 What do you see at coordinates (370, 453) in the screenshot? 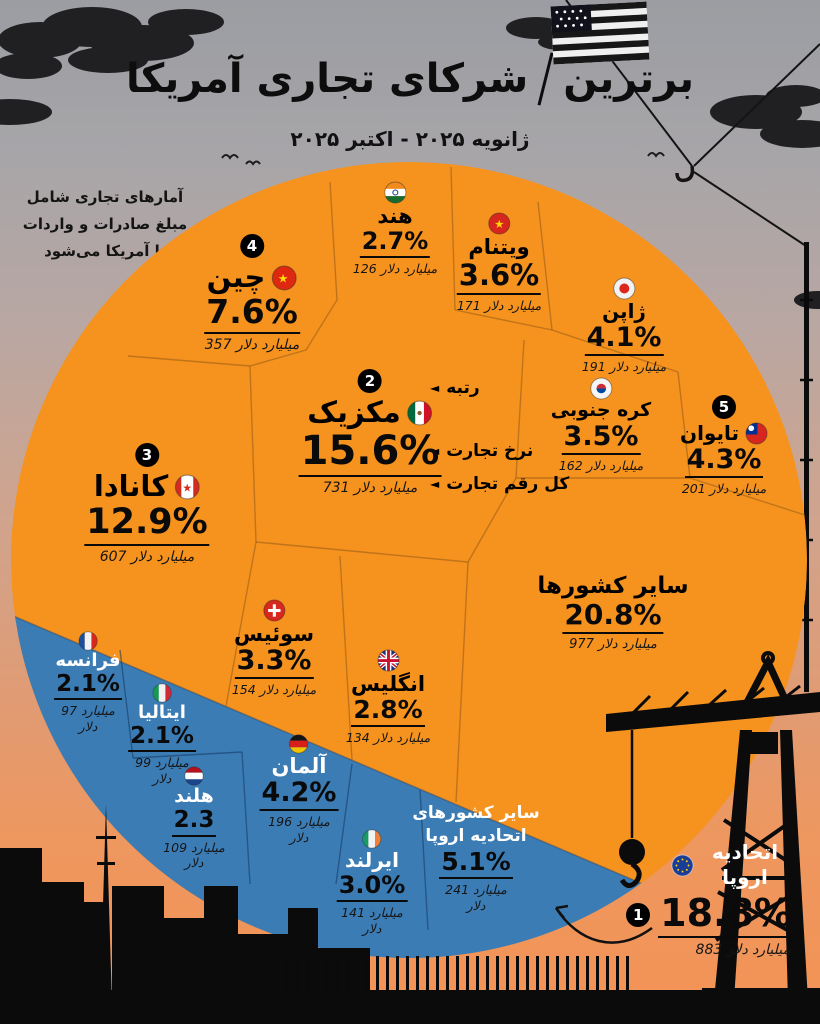
I see `country-percent: 15.6%` at bounding box center [370, 453].